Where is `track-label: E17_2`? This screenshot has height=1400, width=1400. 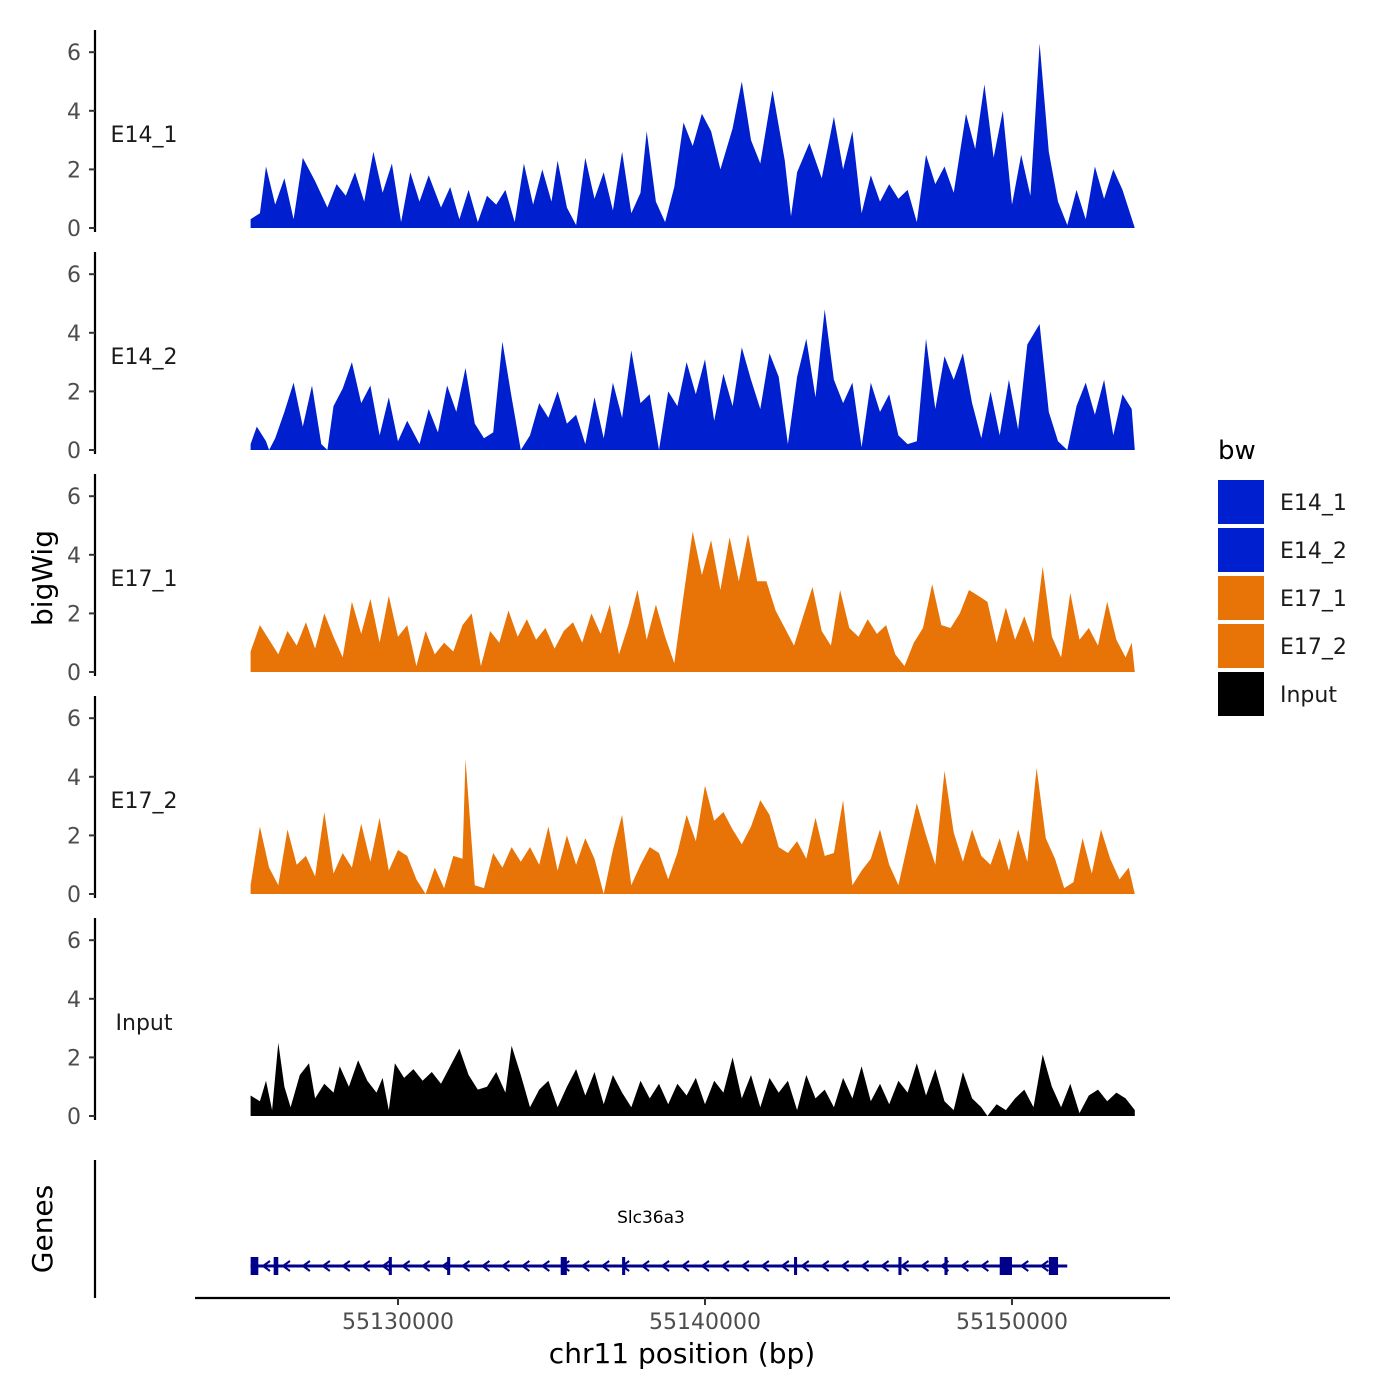 track-label: E17_2 is located at coordinates (144, 801).